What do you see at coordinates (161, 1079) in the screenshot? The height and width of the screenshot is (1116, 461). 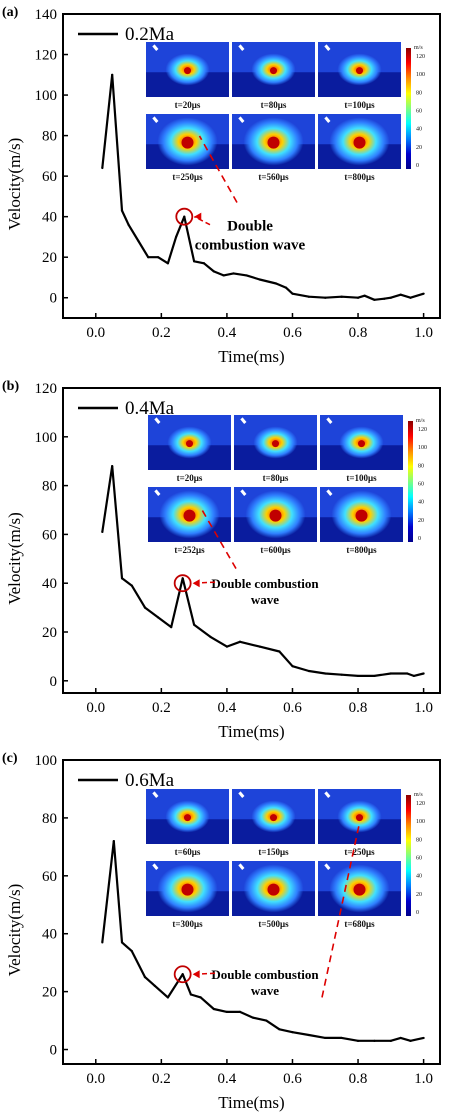 I see `x-tick-label: 0.2` at bounding box center [161, 1079].